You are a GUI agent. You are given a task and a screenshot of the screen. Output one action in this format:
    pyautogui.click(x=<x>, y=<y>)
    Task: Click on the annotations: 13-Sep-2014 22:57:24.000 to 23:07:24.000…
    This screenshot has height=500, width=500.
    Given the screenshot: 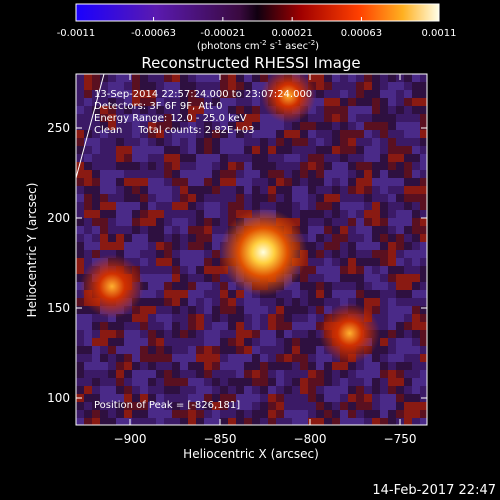 What is the action you would take?
    pyautogui.click(x=203, y=112)
    